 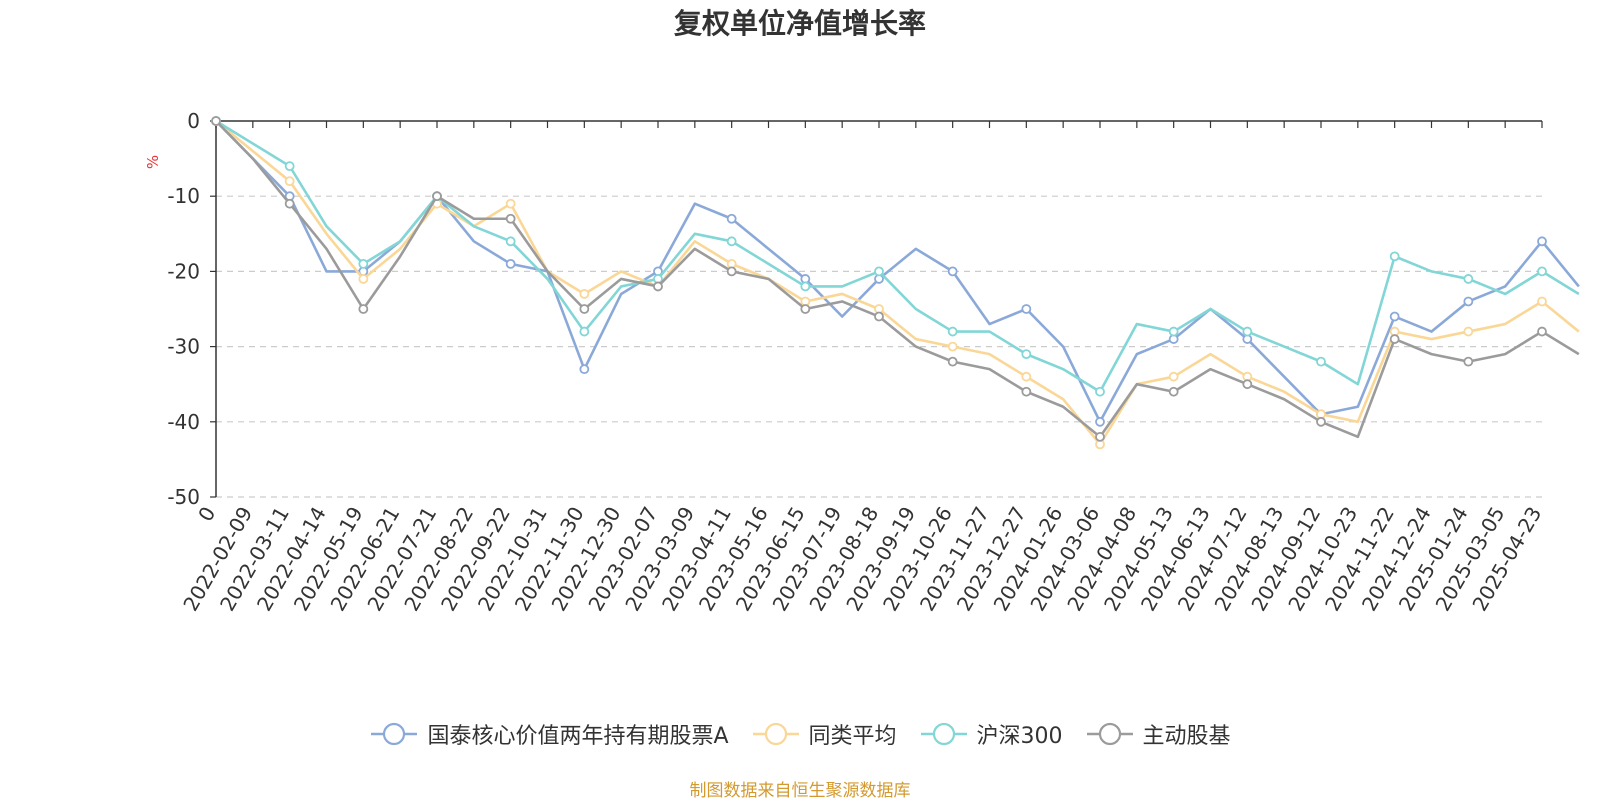 I want to click on y-tick-label: -20, so click(x=183, y=271).